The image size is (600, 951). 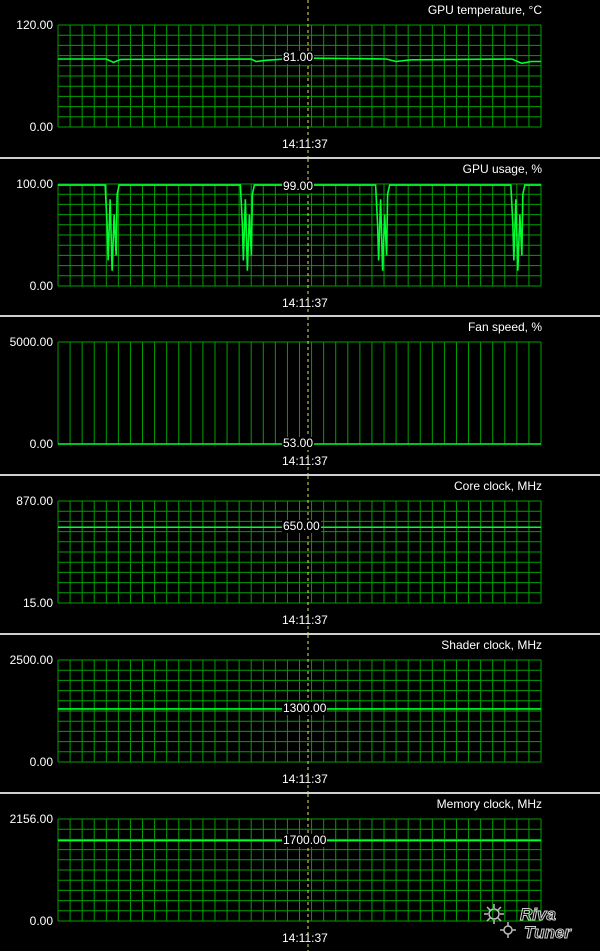 What do you see at coordinates (491, 645) in the screenshot?
I see `panel-title: Shader clock, MHz` at bounding box center [491, 645].